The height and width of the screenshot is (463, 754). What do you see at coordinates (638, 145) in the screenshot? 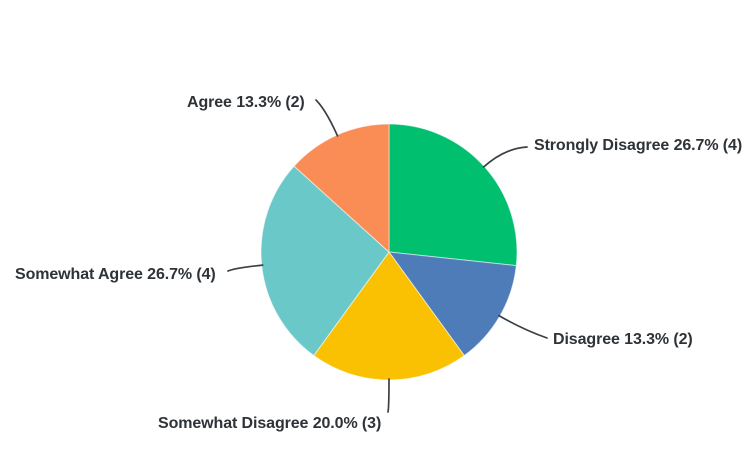
I see `slice-label-strongly-disagree: Strongly Disagree 26.7% (4)` at bounding box center [638, 145].